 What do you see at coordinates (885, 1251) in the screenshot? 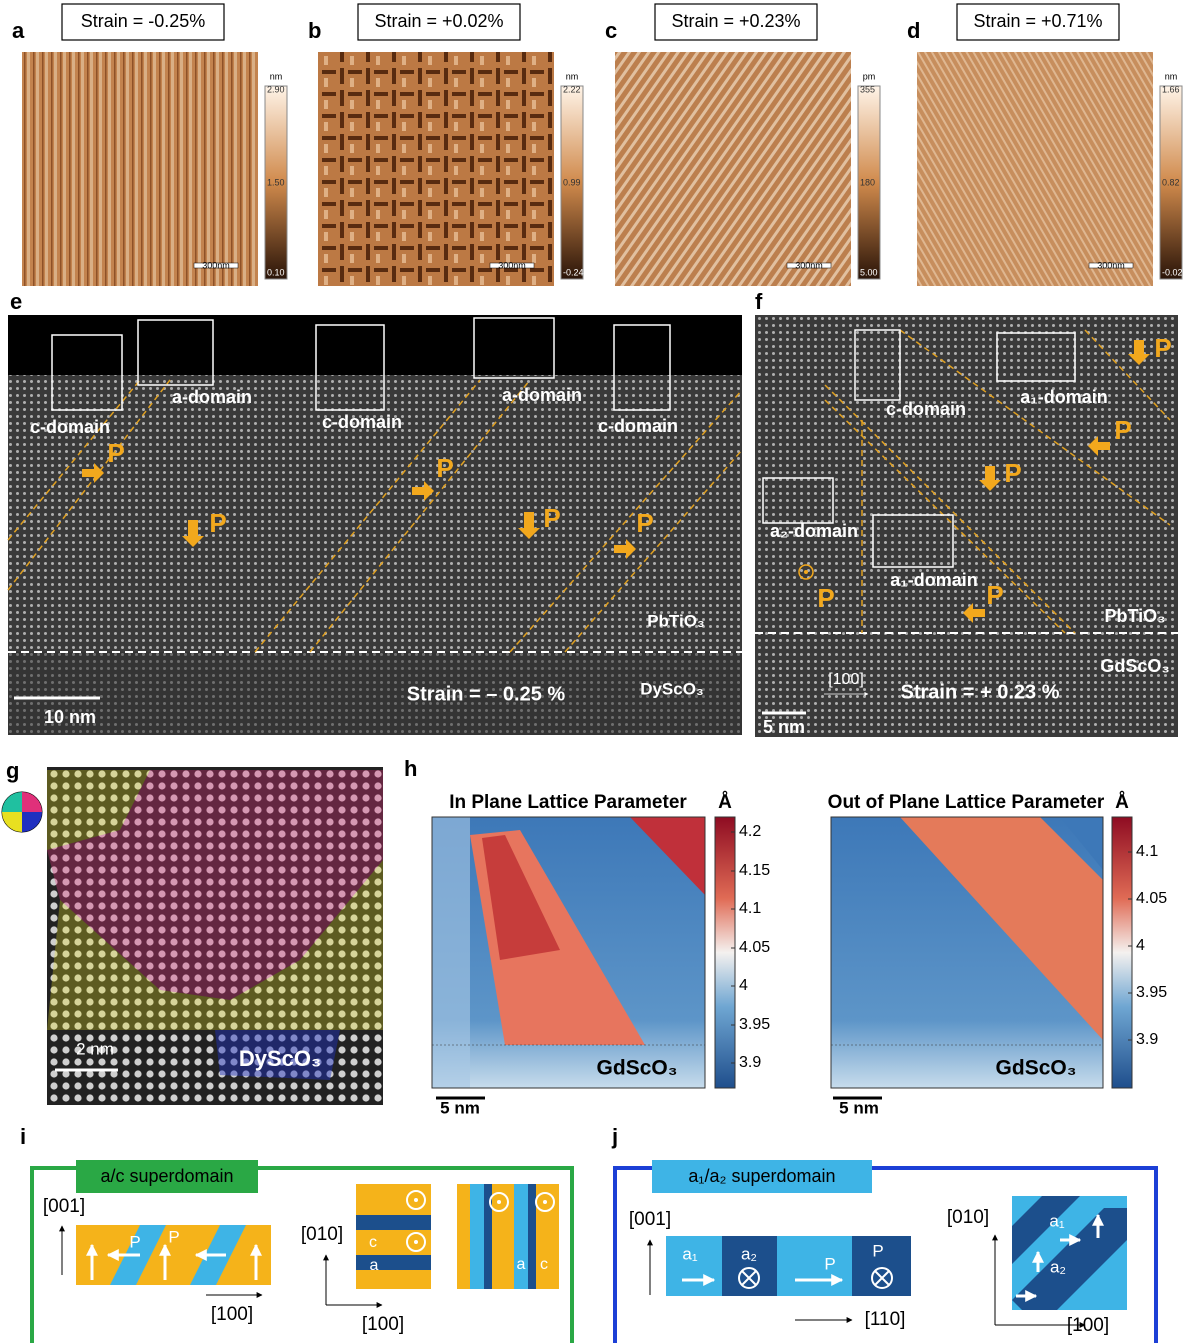
I see `schematic-j` at bounding box center [885, 1251].